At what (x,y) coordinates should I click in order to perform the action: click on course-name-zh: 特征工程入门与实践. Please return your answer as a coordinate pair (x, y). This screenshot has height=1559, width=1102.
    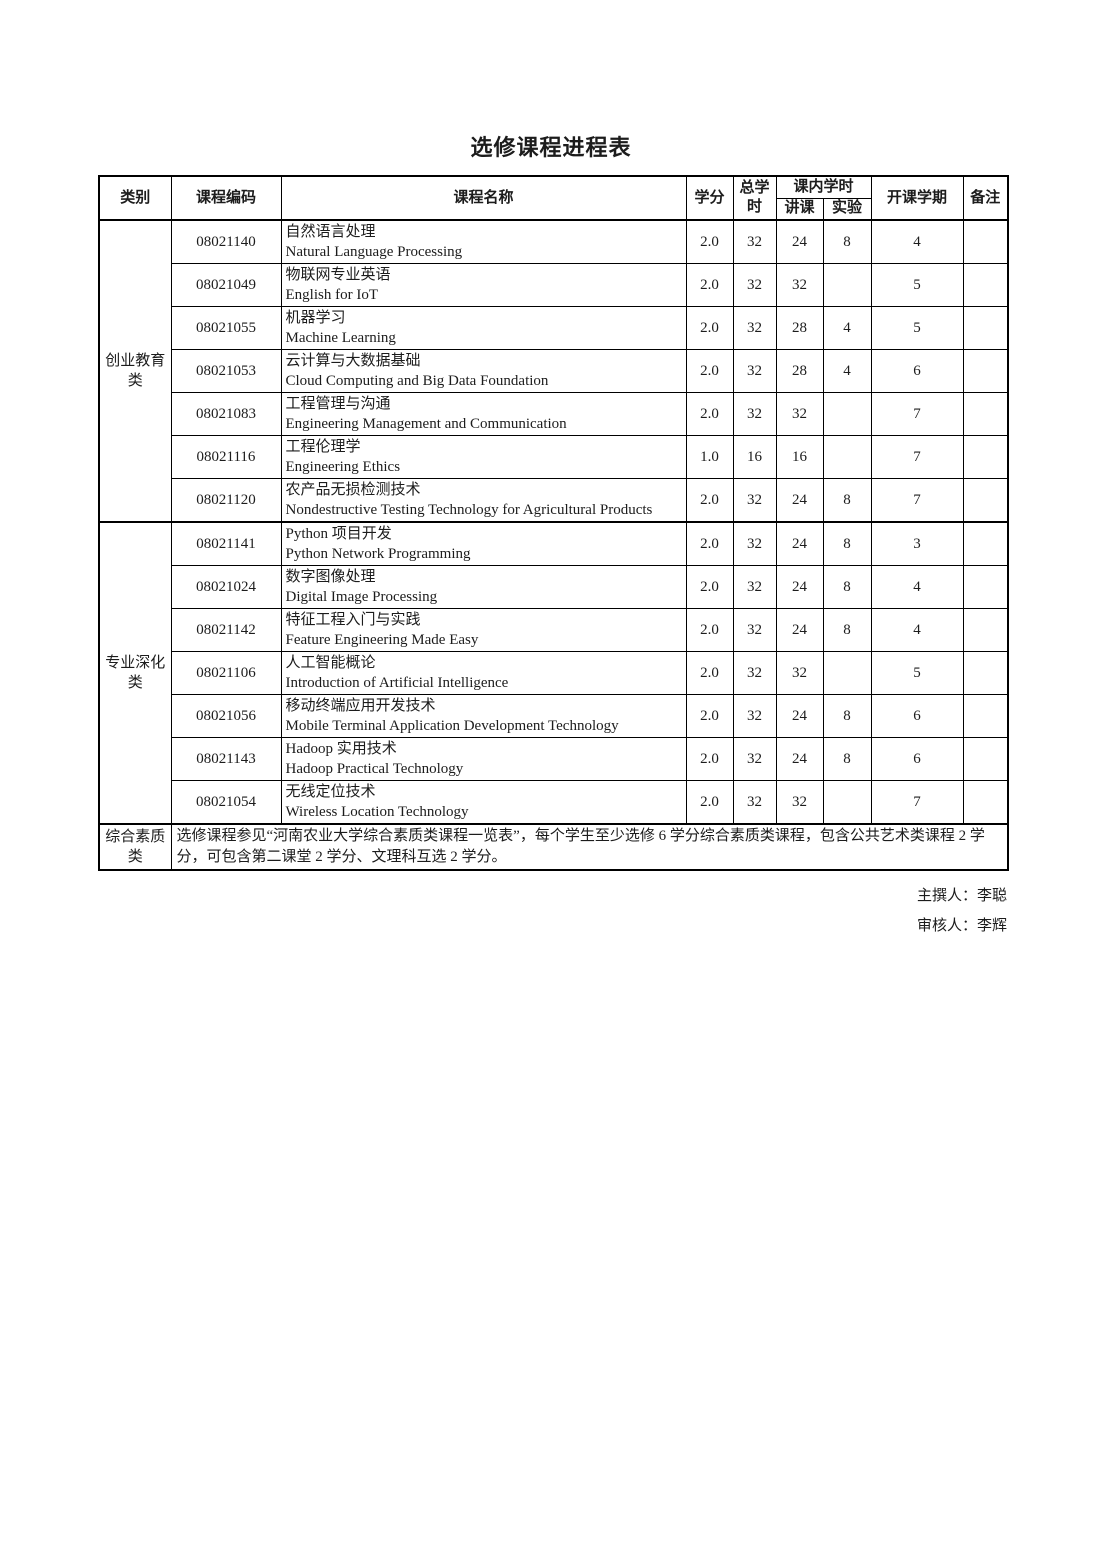
    Looking at the image, I should click on (353, 620).